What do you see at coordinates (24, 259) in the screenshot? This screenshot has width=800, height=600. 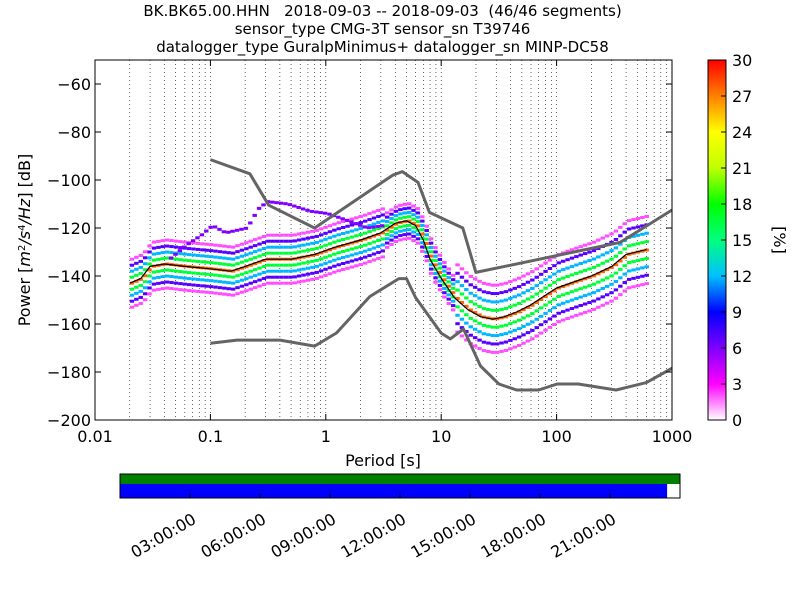 I see `y-axis-label-unit-m: m` at bounding box center [24, 259].